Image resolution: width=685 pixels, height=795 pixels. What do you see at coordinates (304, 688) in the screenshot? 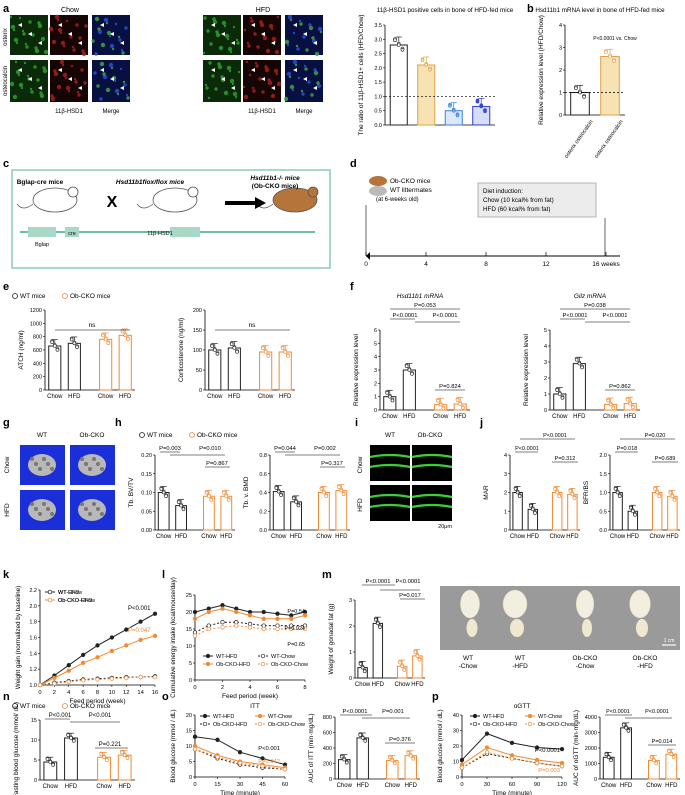
I see `x-tick-label: 8` at bounding box center [304, 688].